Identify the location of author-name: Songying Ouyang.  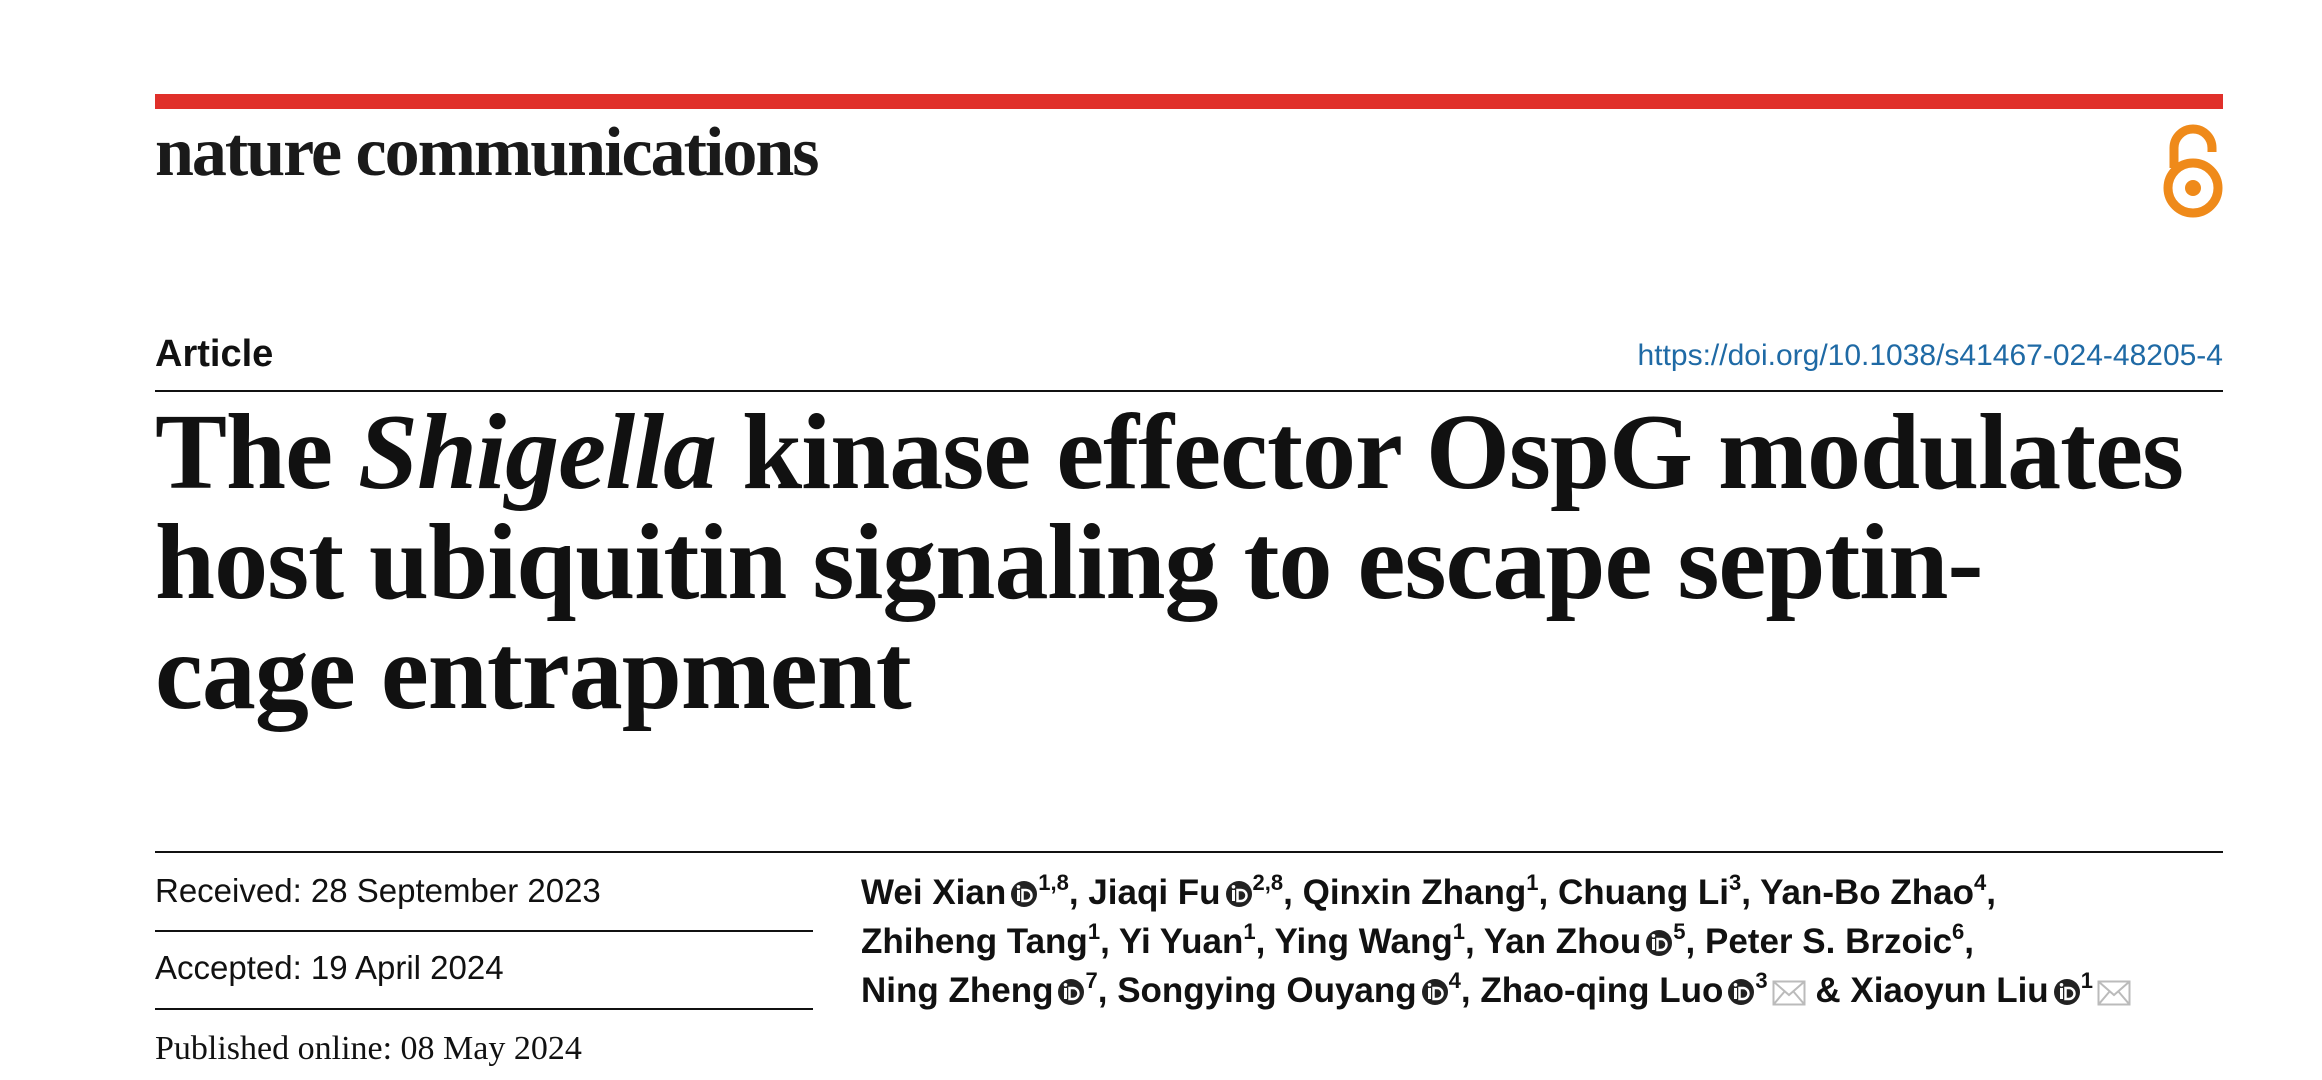
(1267, 990).